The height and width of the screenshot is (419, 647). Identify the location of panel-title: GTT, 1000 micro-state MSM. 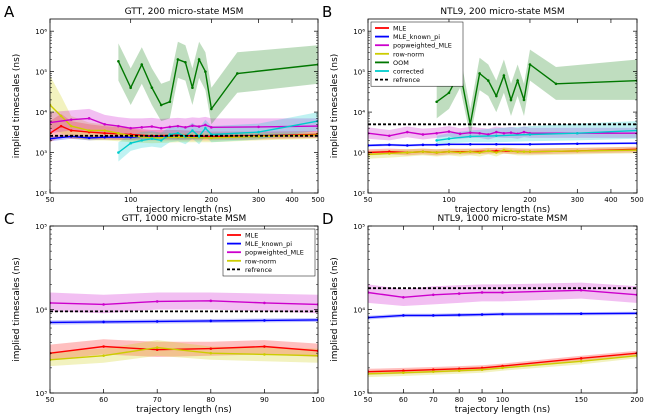
(184, 219).